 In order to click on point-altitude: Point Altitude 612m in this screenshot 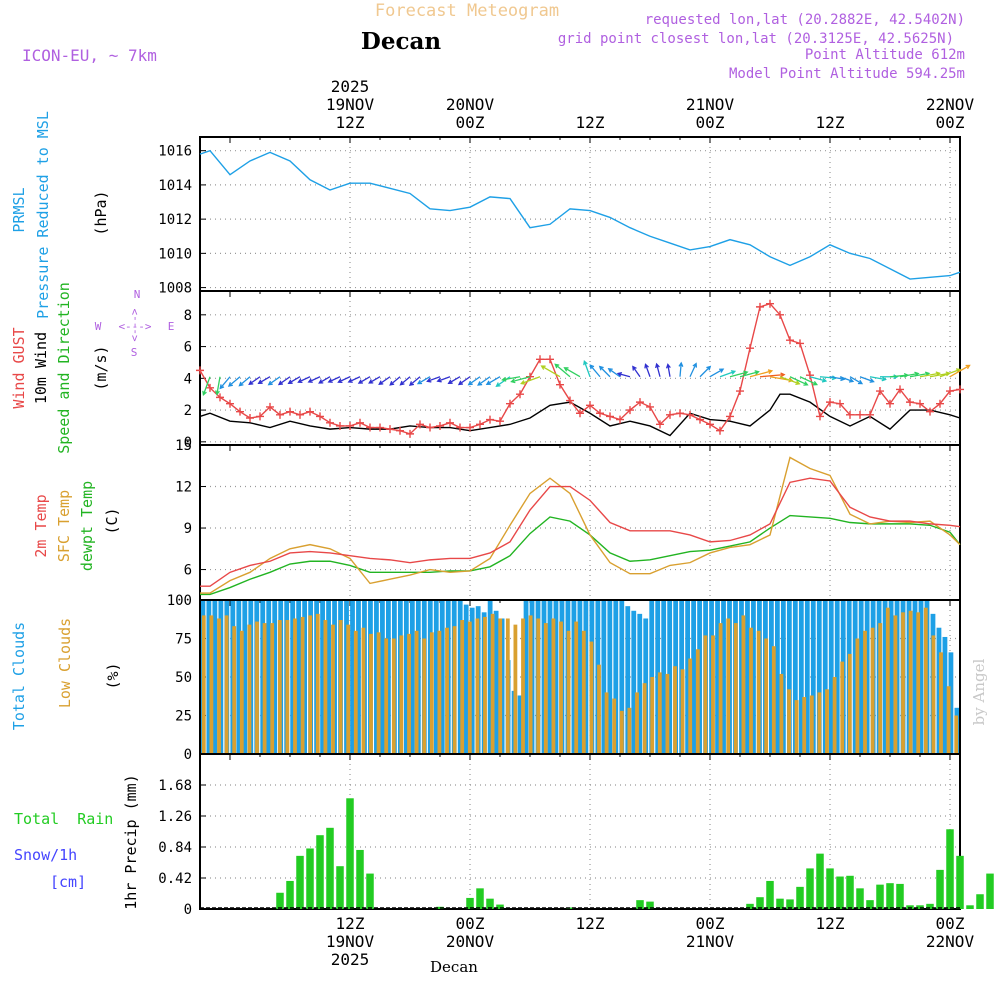, I will do `click(885, 55)`.